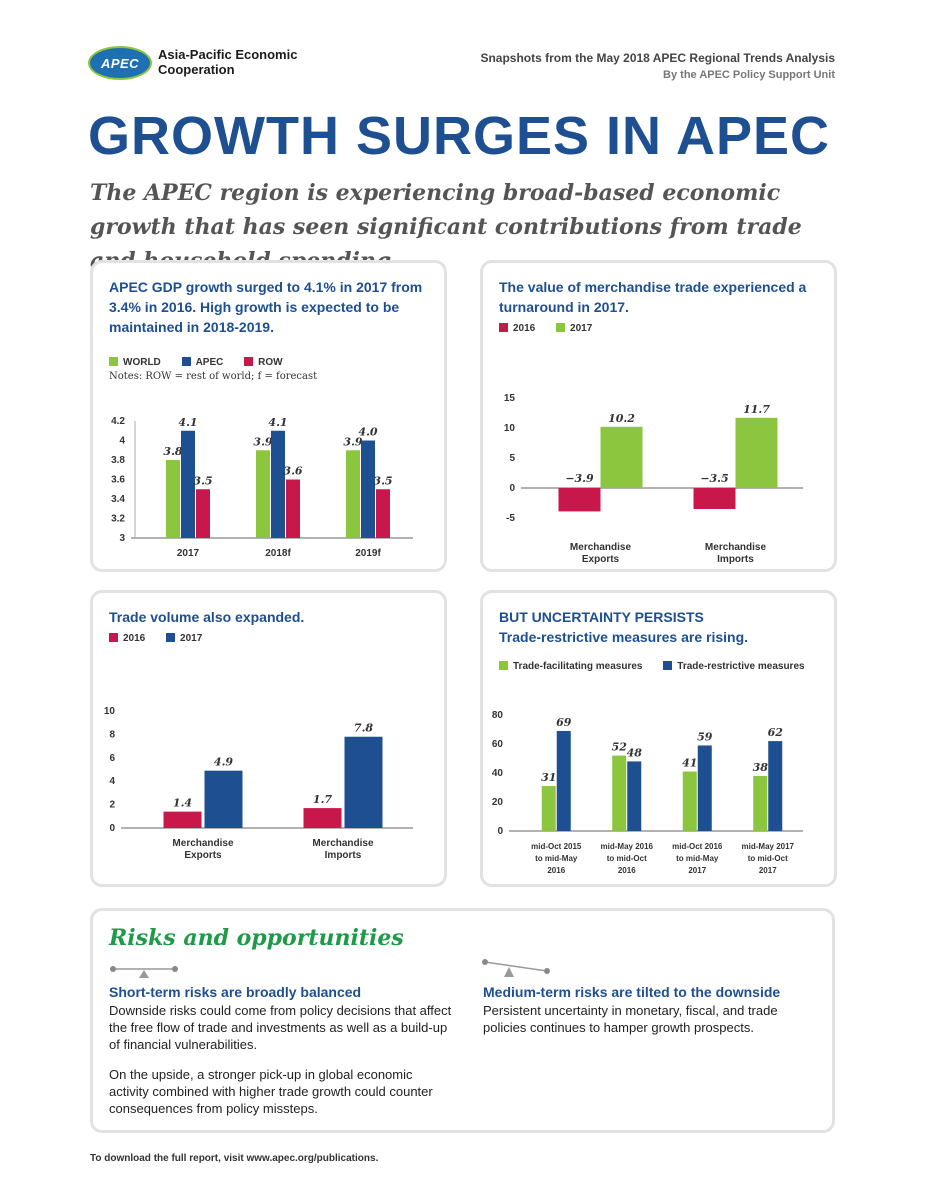 The height and width of the screenshot is (1197, 925). Describe the element at coordinates (620, 747) in the screenshot. I see `data-label: 52` at that location.